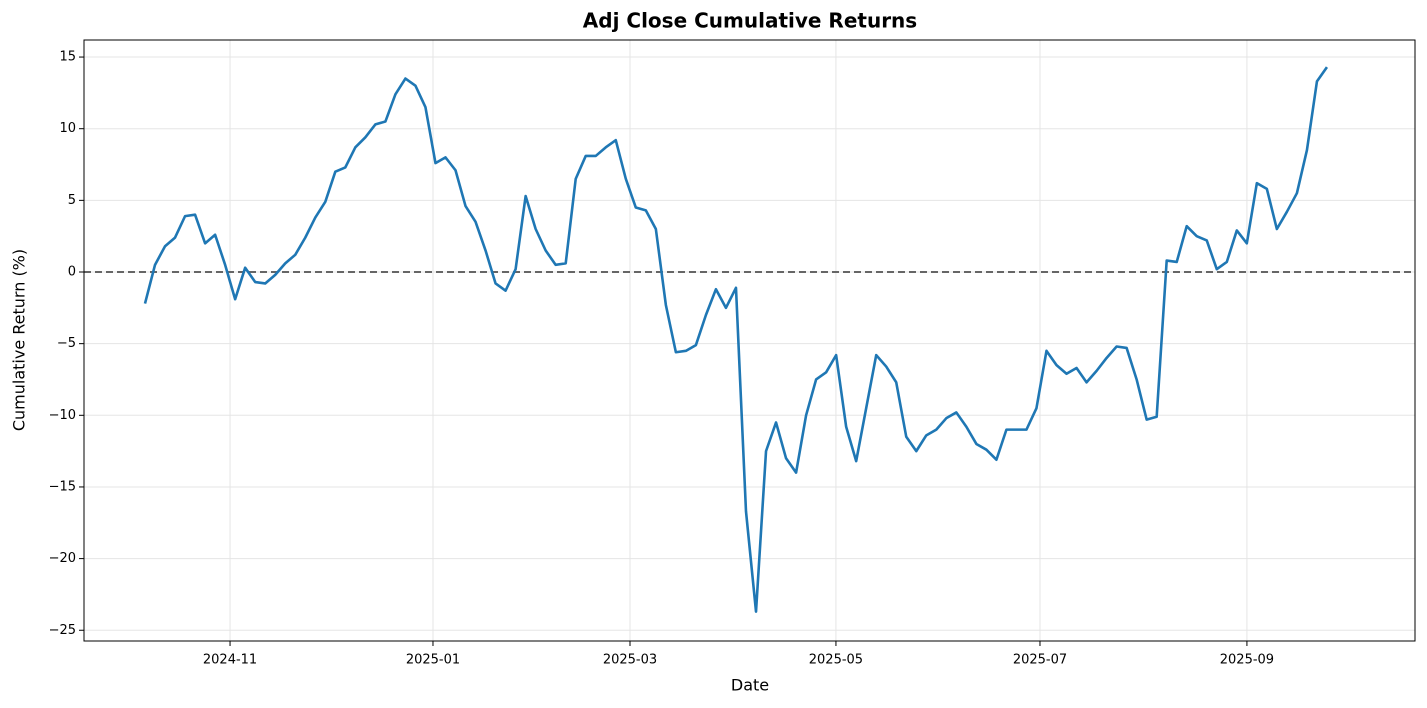 The image size is (1427, 708). Describe the element at coordinates (750, 685) in the screenshot. I see `x-axis-label: Date` at that location.